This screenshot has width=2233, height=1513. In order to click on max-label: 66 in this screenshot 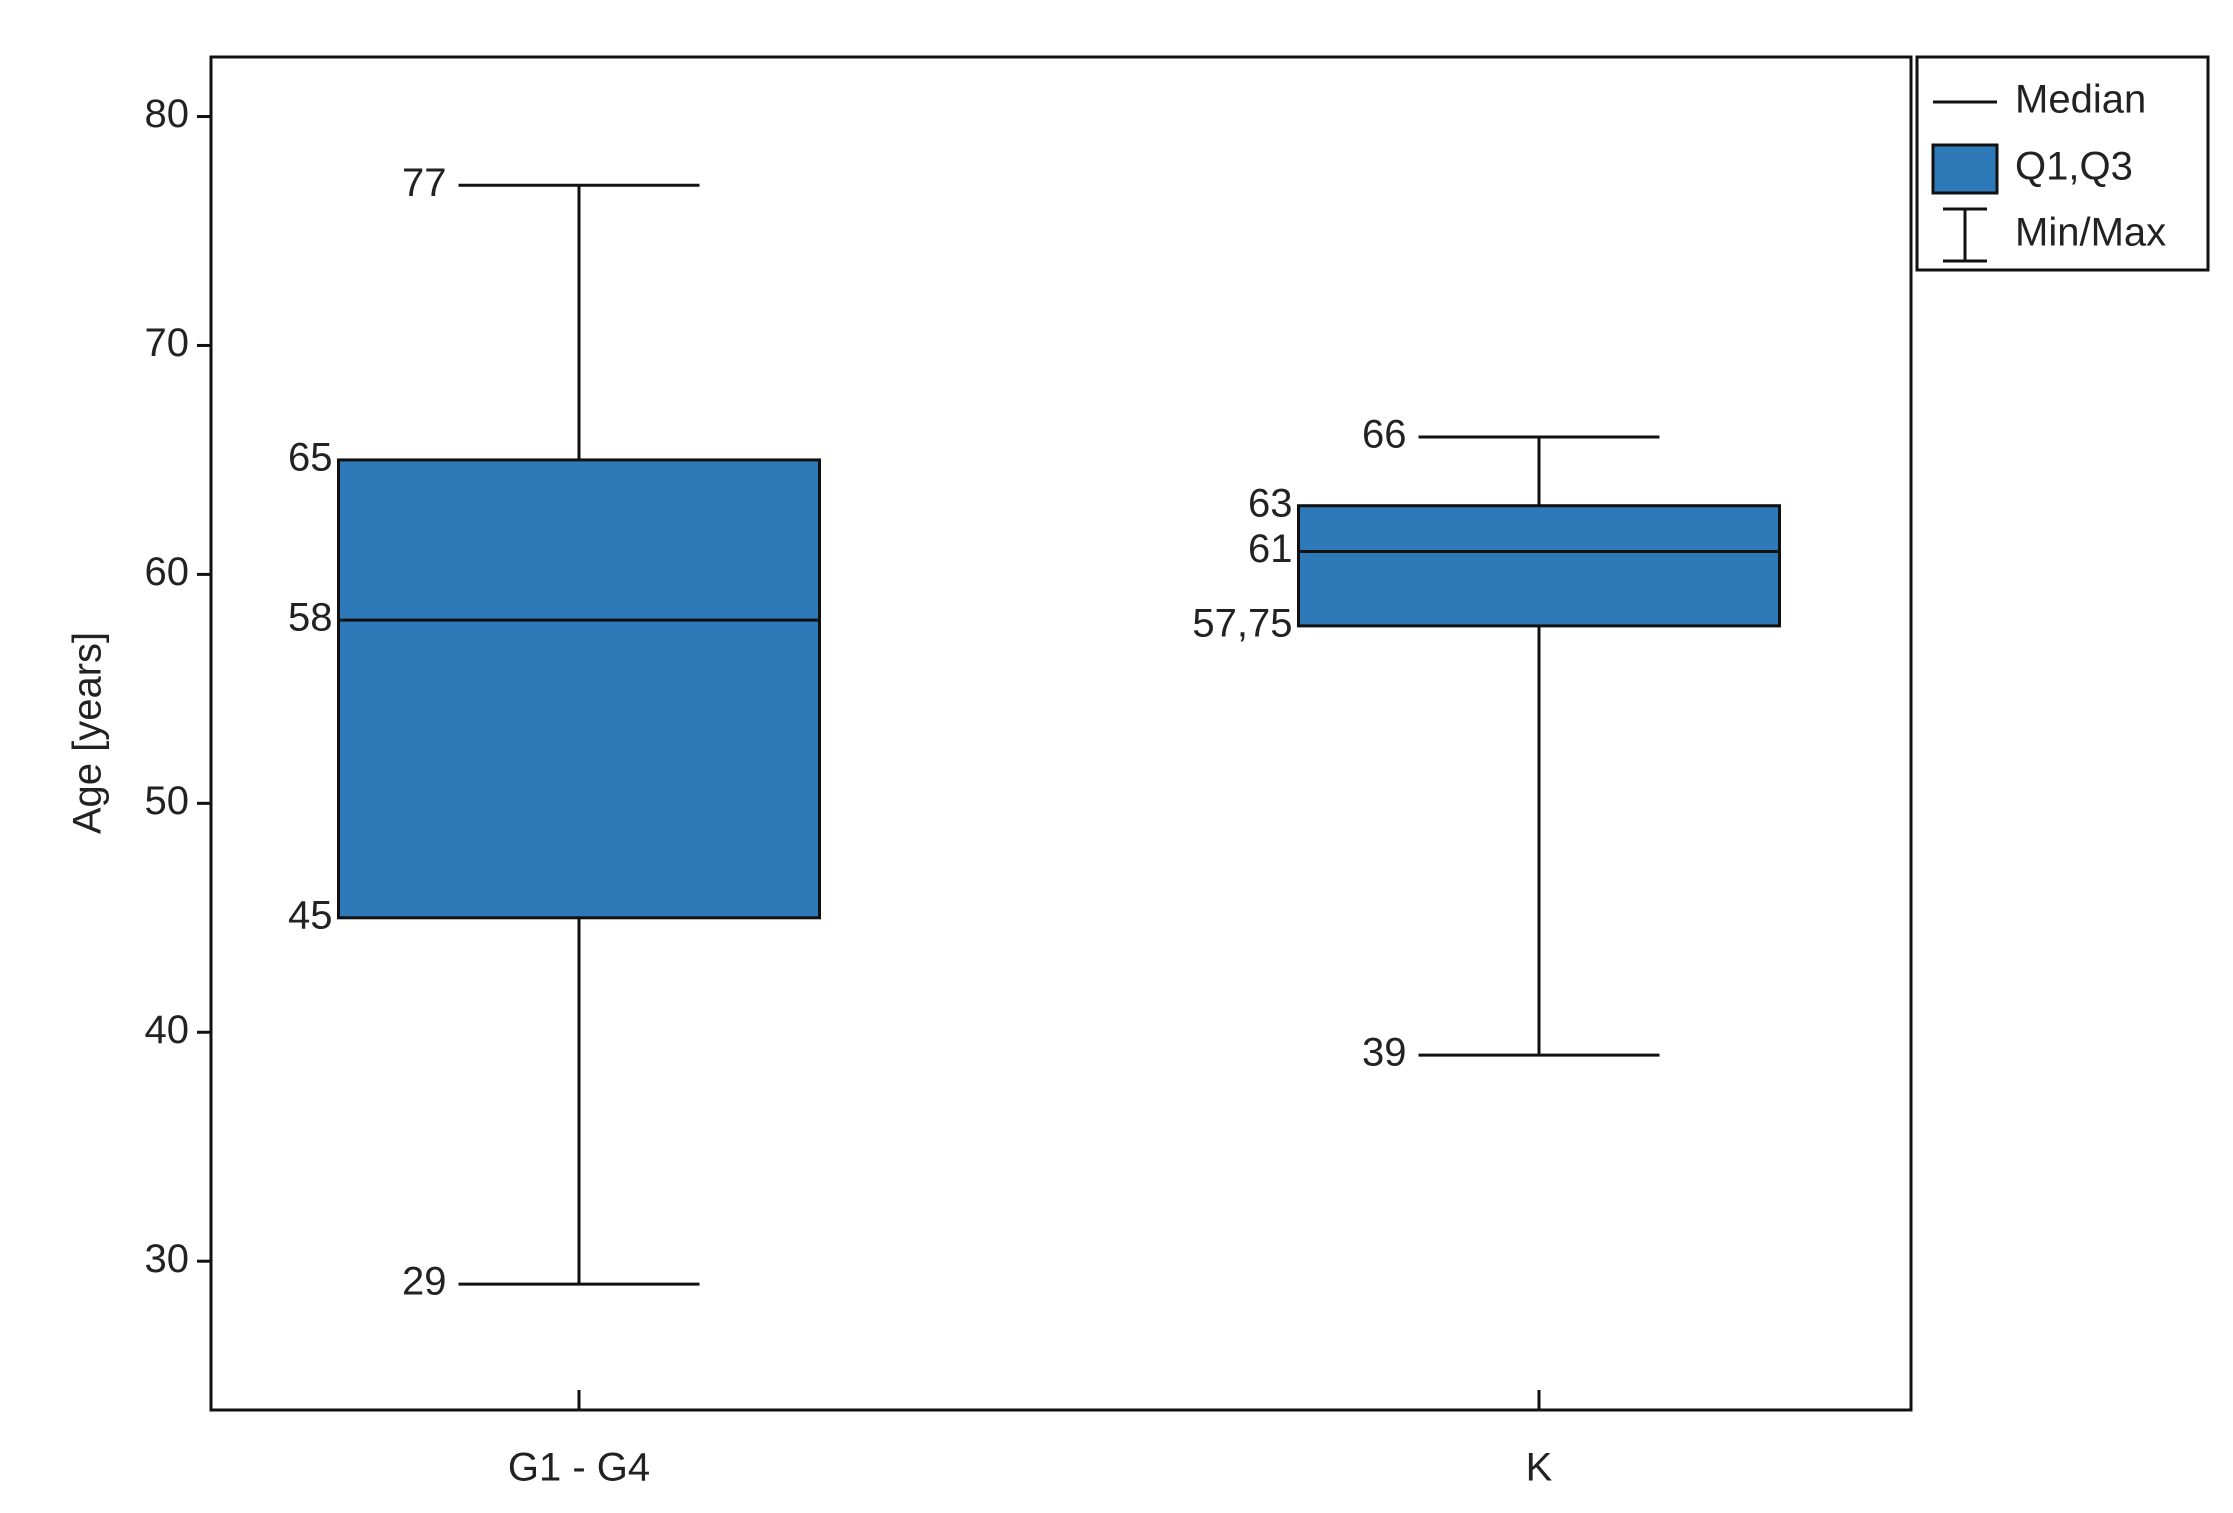, I will do `click(1384, 435)`.